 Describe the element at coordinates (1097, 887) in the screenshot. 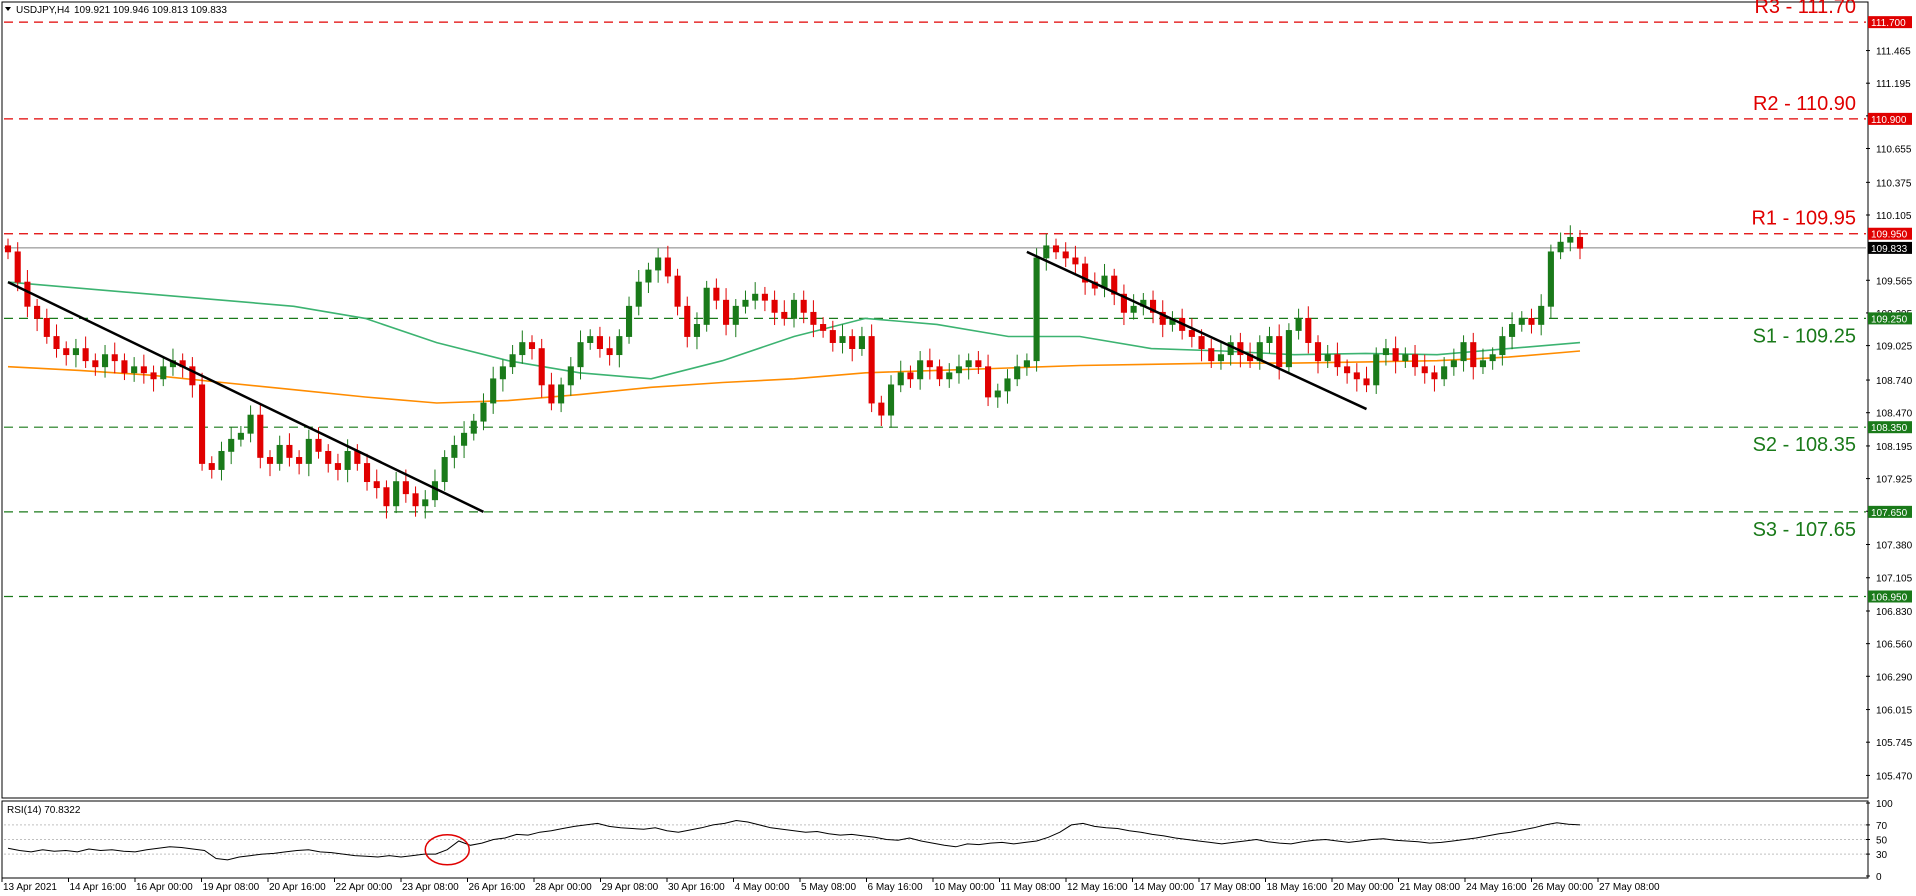

I see `x-tick-label: 12 May 16:00` at that location.